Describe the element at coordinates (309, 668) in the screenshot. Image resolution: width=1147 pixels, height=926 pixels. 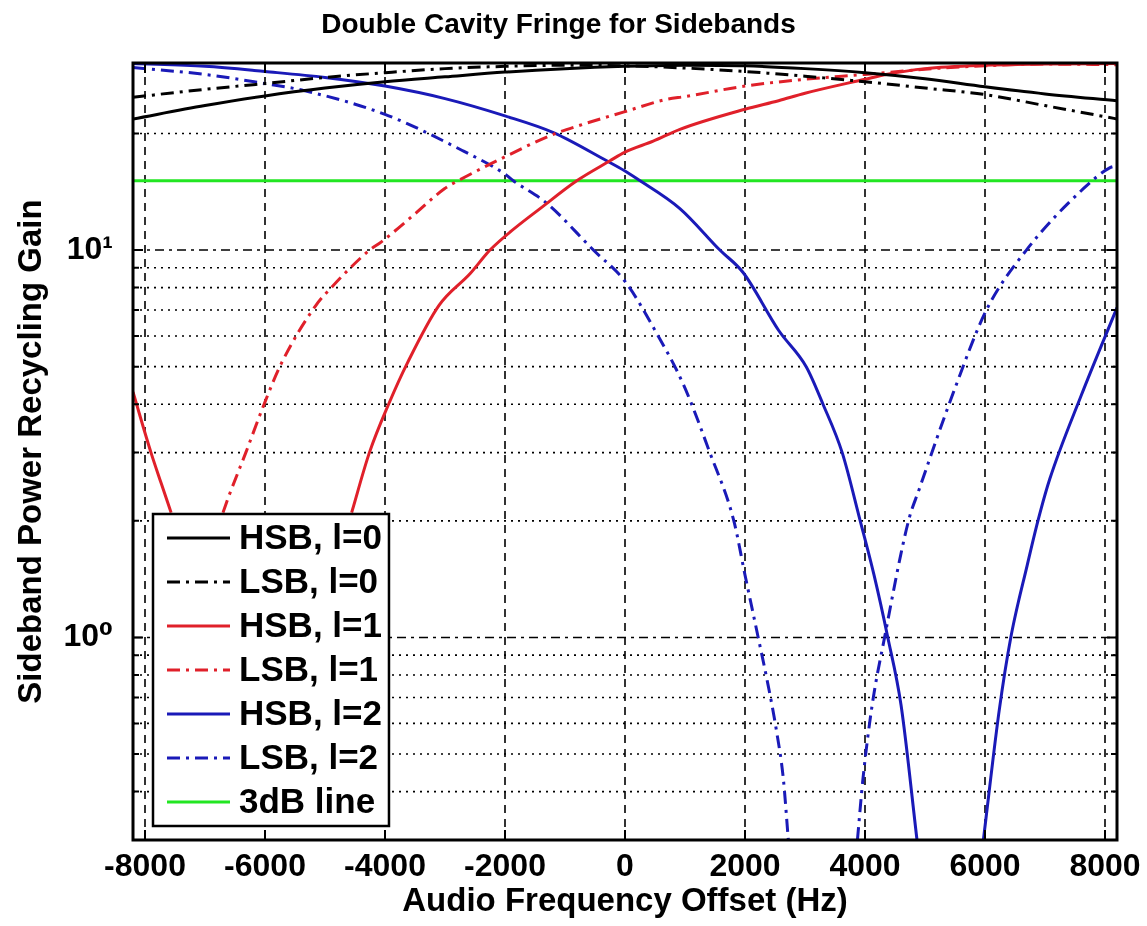
I see `legend-label: LSB, l=1` at that location.